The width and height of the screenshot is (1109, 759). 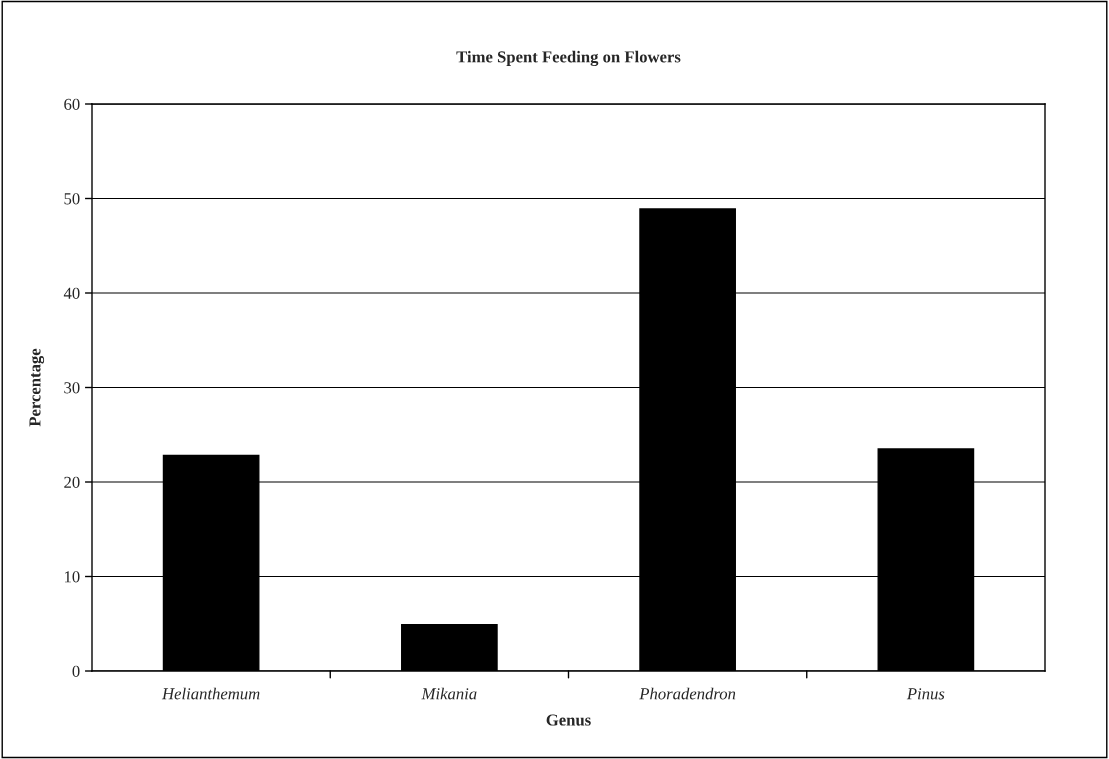 What do you see at coordinates (449, 693) in the screenshot?
I see `x-tick-label: Mikania` at bounding box center [449, 693].